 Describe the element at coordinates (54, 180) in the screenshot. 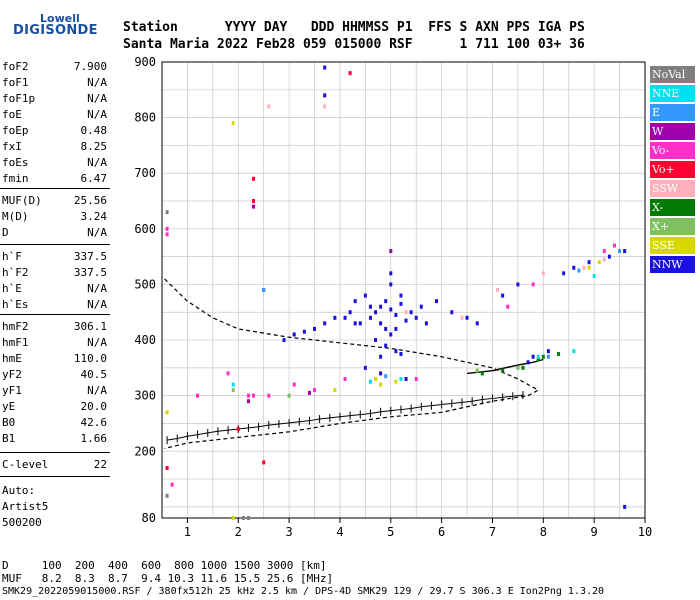

I see `param-row-fmin: fmin 6.47` at that location.